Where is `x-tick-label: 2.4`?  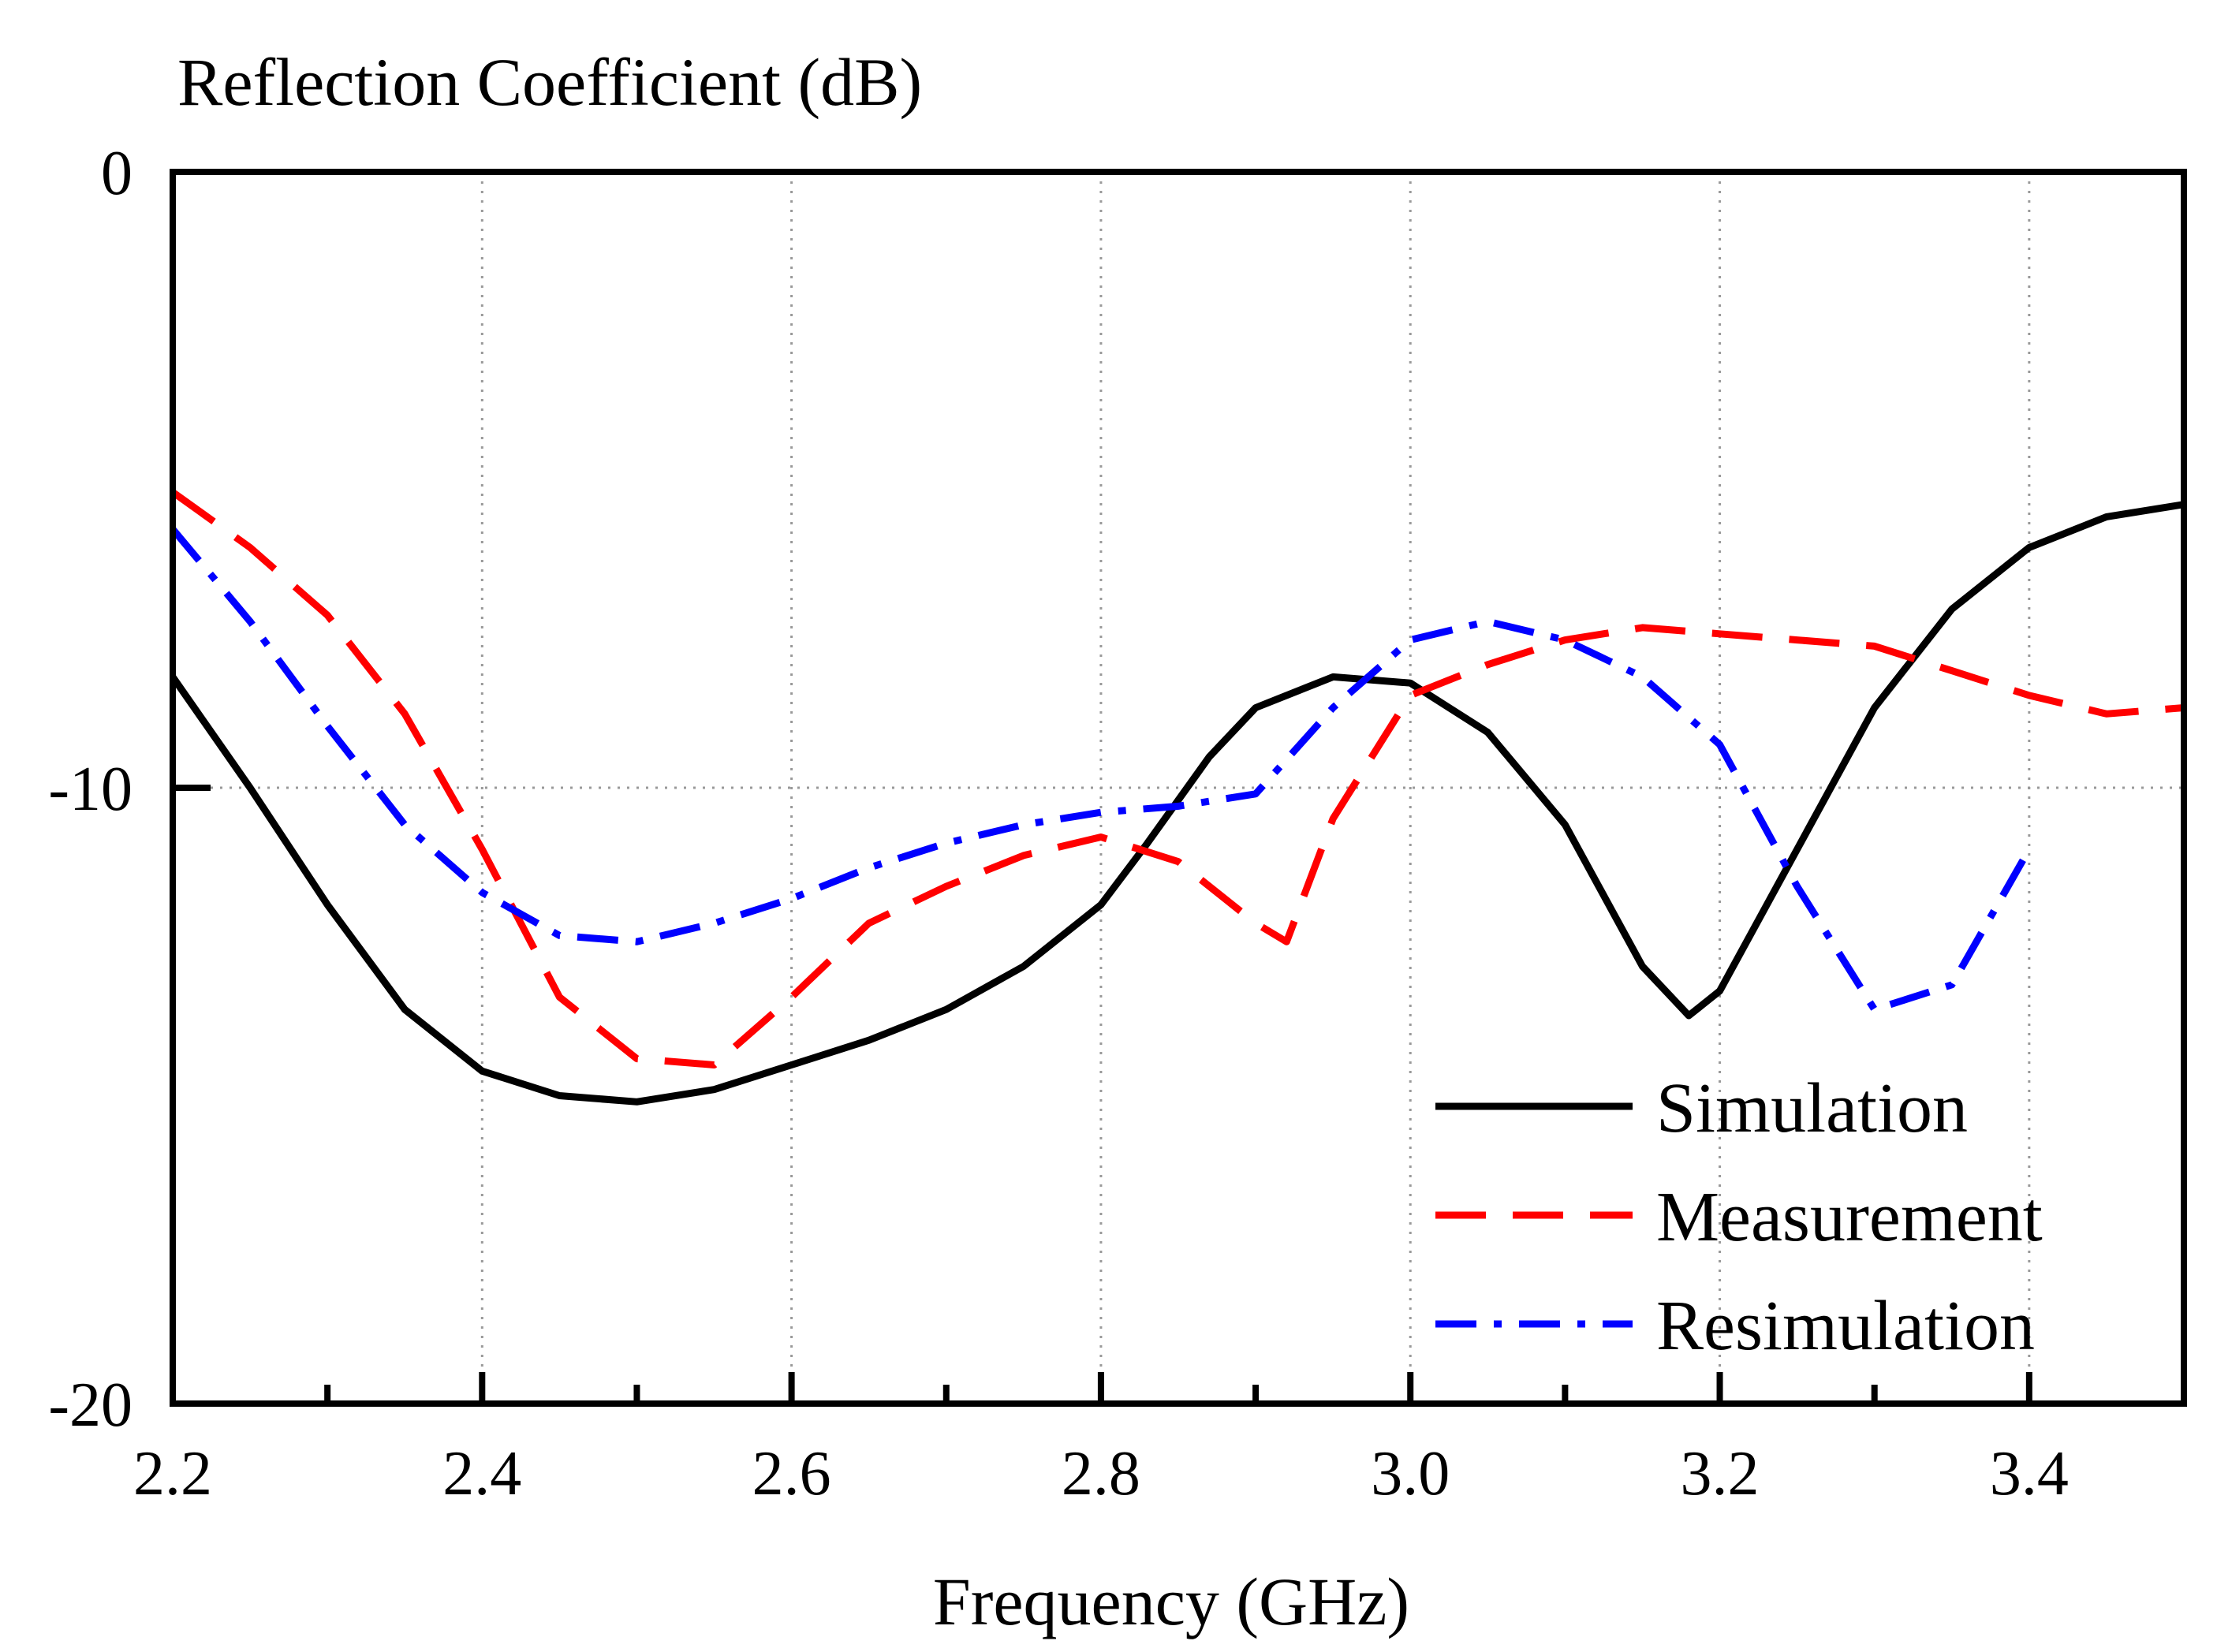
x-tick-label: 2.4 is located at coordinates (481, 1473).